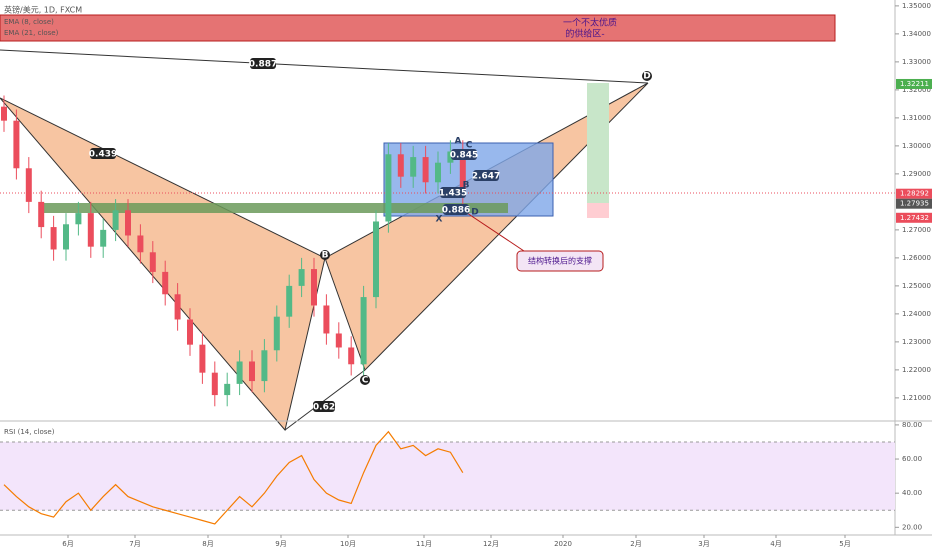 The width and height of the screenshot is (932, 550). I want to click on ratio-label: 0.845, so click(464, 156).